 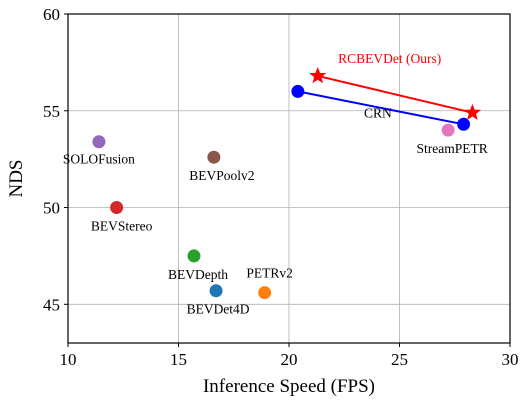 What do you see at coordinates (99, 159) in the screenshot?
I see `label-solofusion: SOLOFusion` at bounding box center [99, 159].